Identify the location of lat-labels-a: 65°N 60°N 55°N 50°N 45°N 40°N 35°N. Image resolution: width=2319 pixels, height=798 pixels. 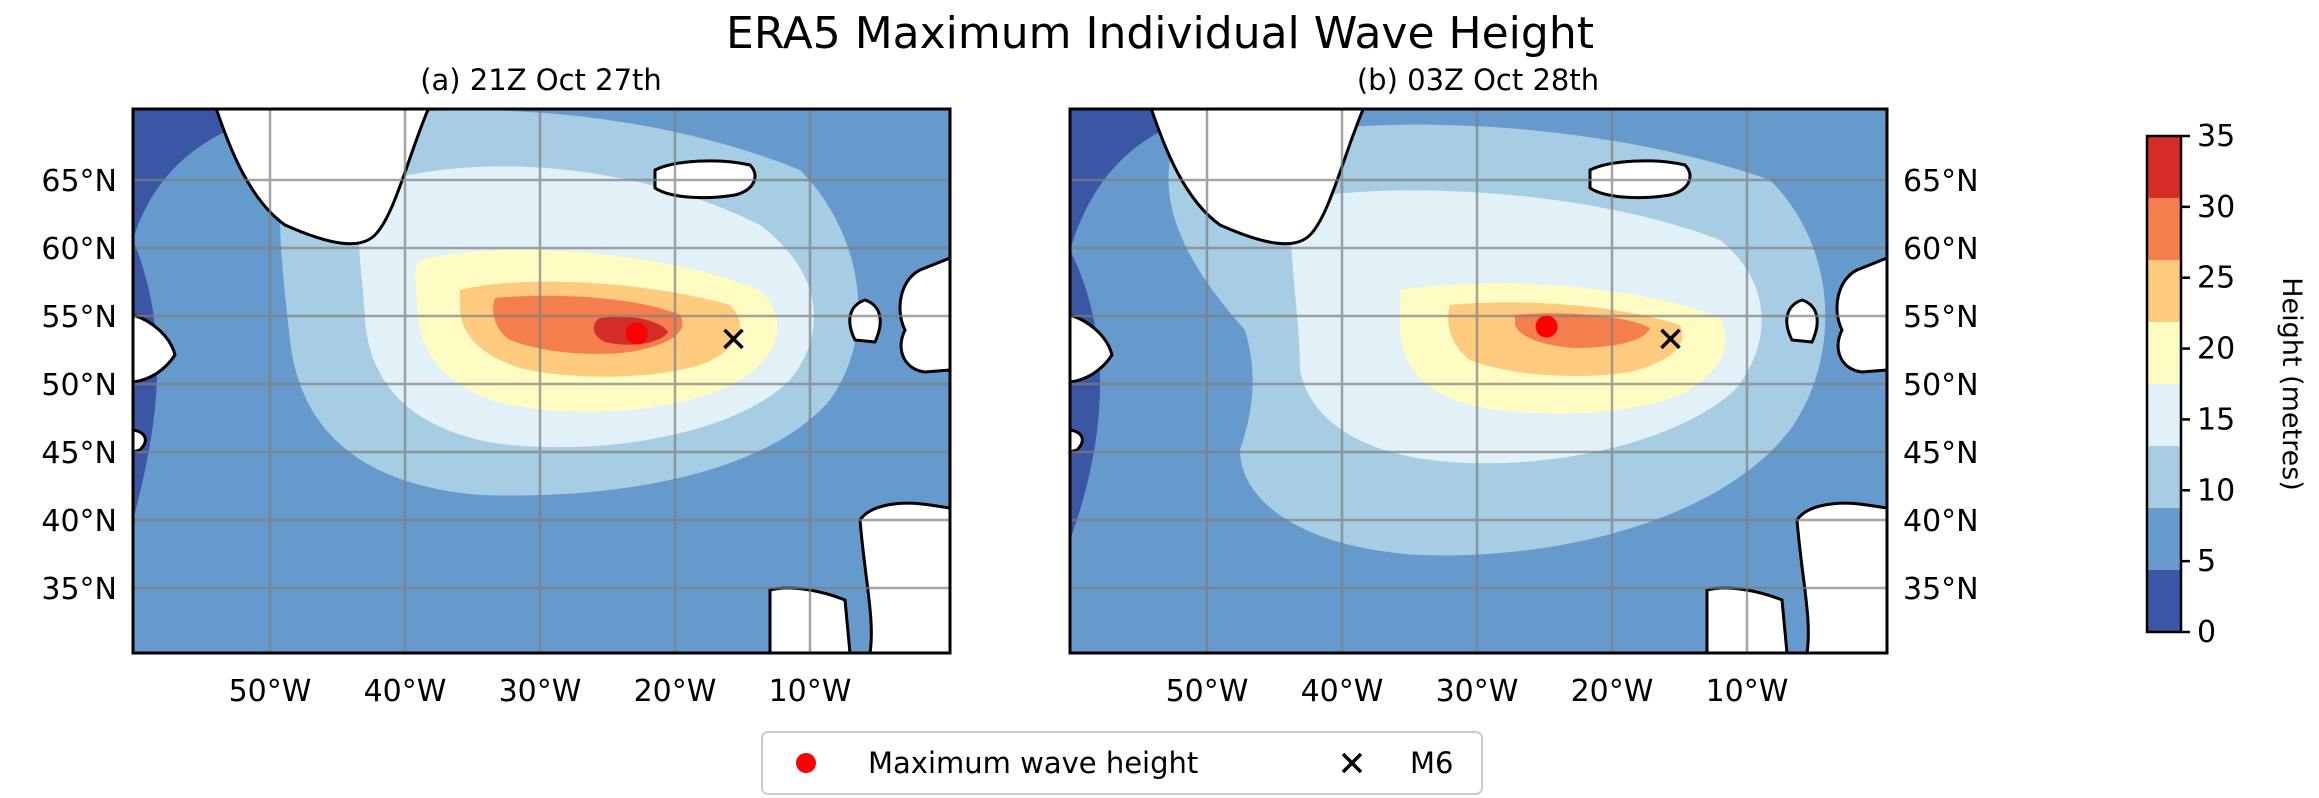
(79, 385).